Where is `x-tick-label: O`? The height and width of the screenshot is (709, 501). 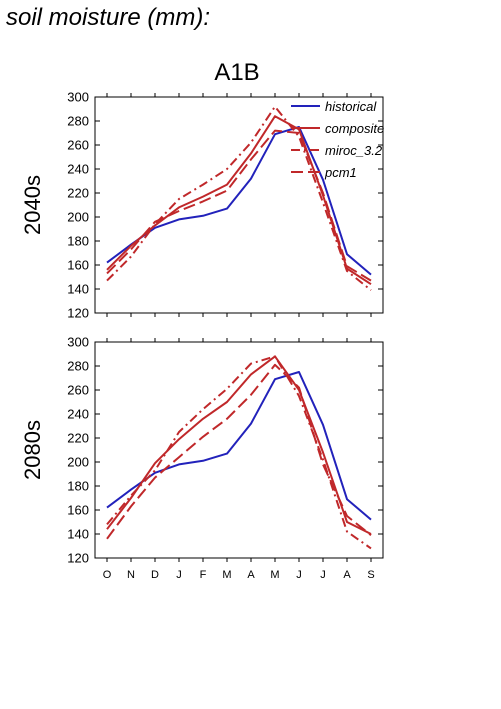 x-tick-label: O is located at coordinates (107, 575).